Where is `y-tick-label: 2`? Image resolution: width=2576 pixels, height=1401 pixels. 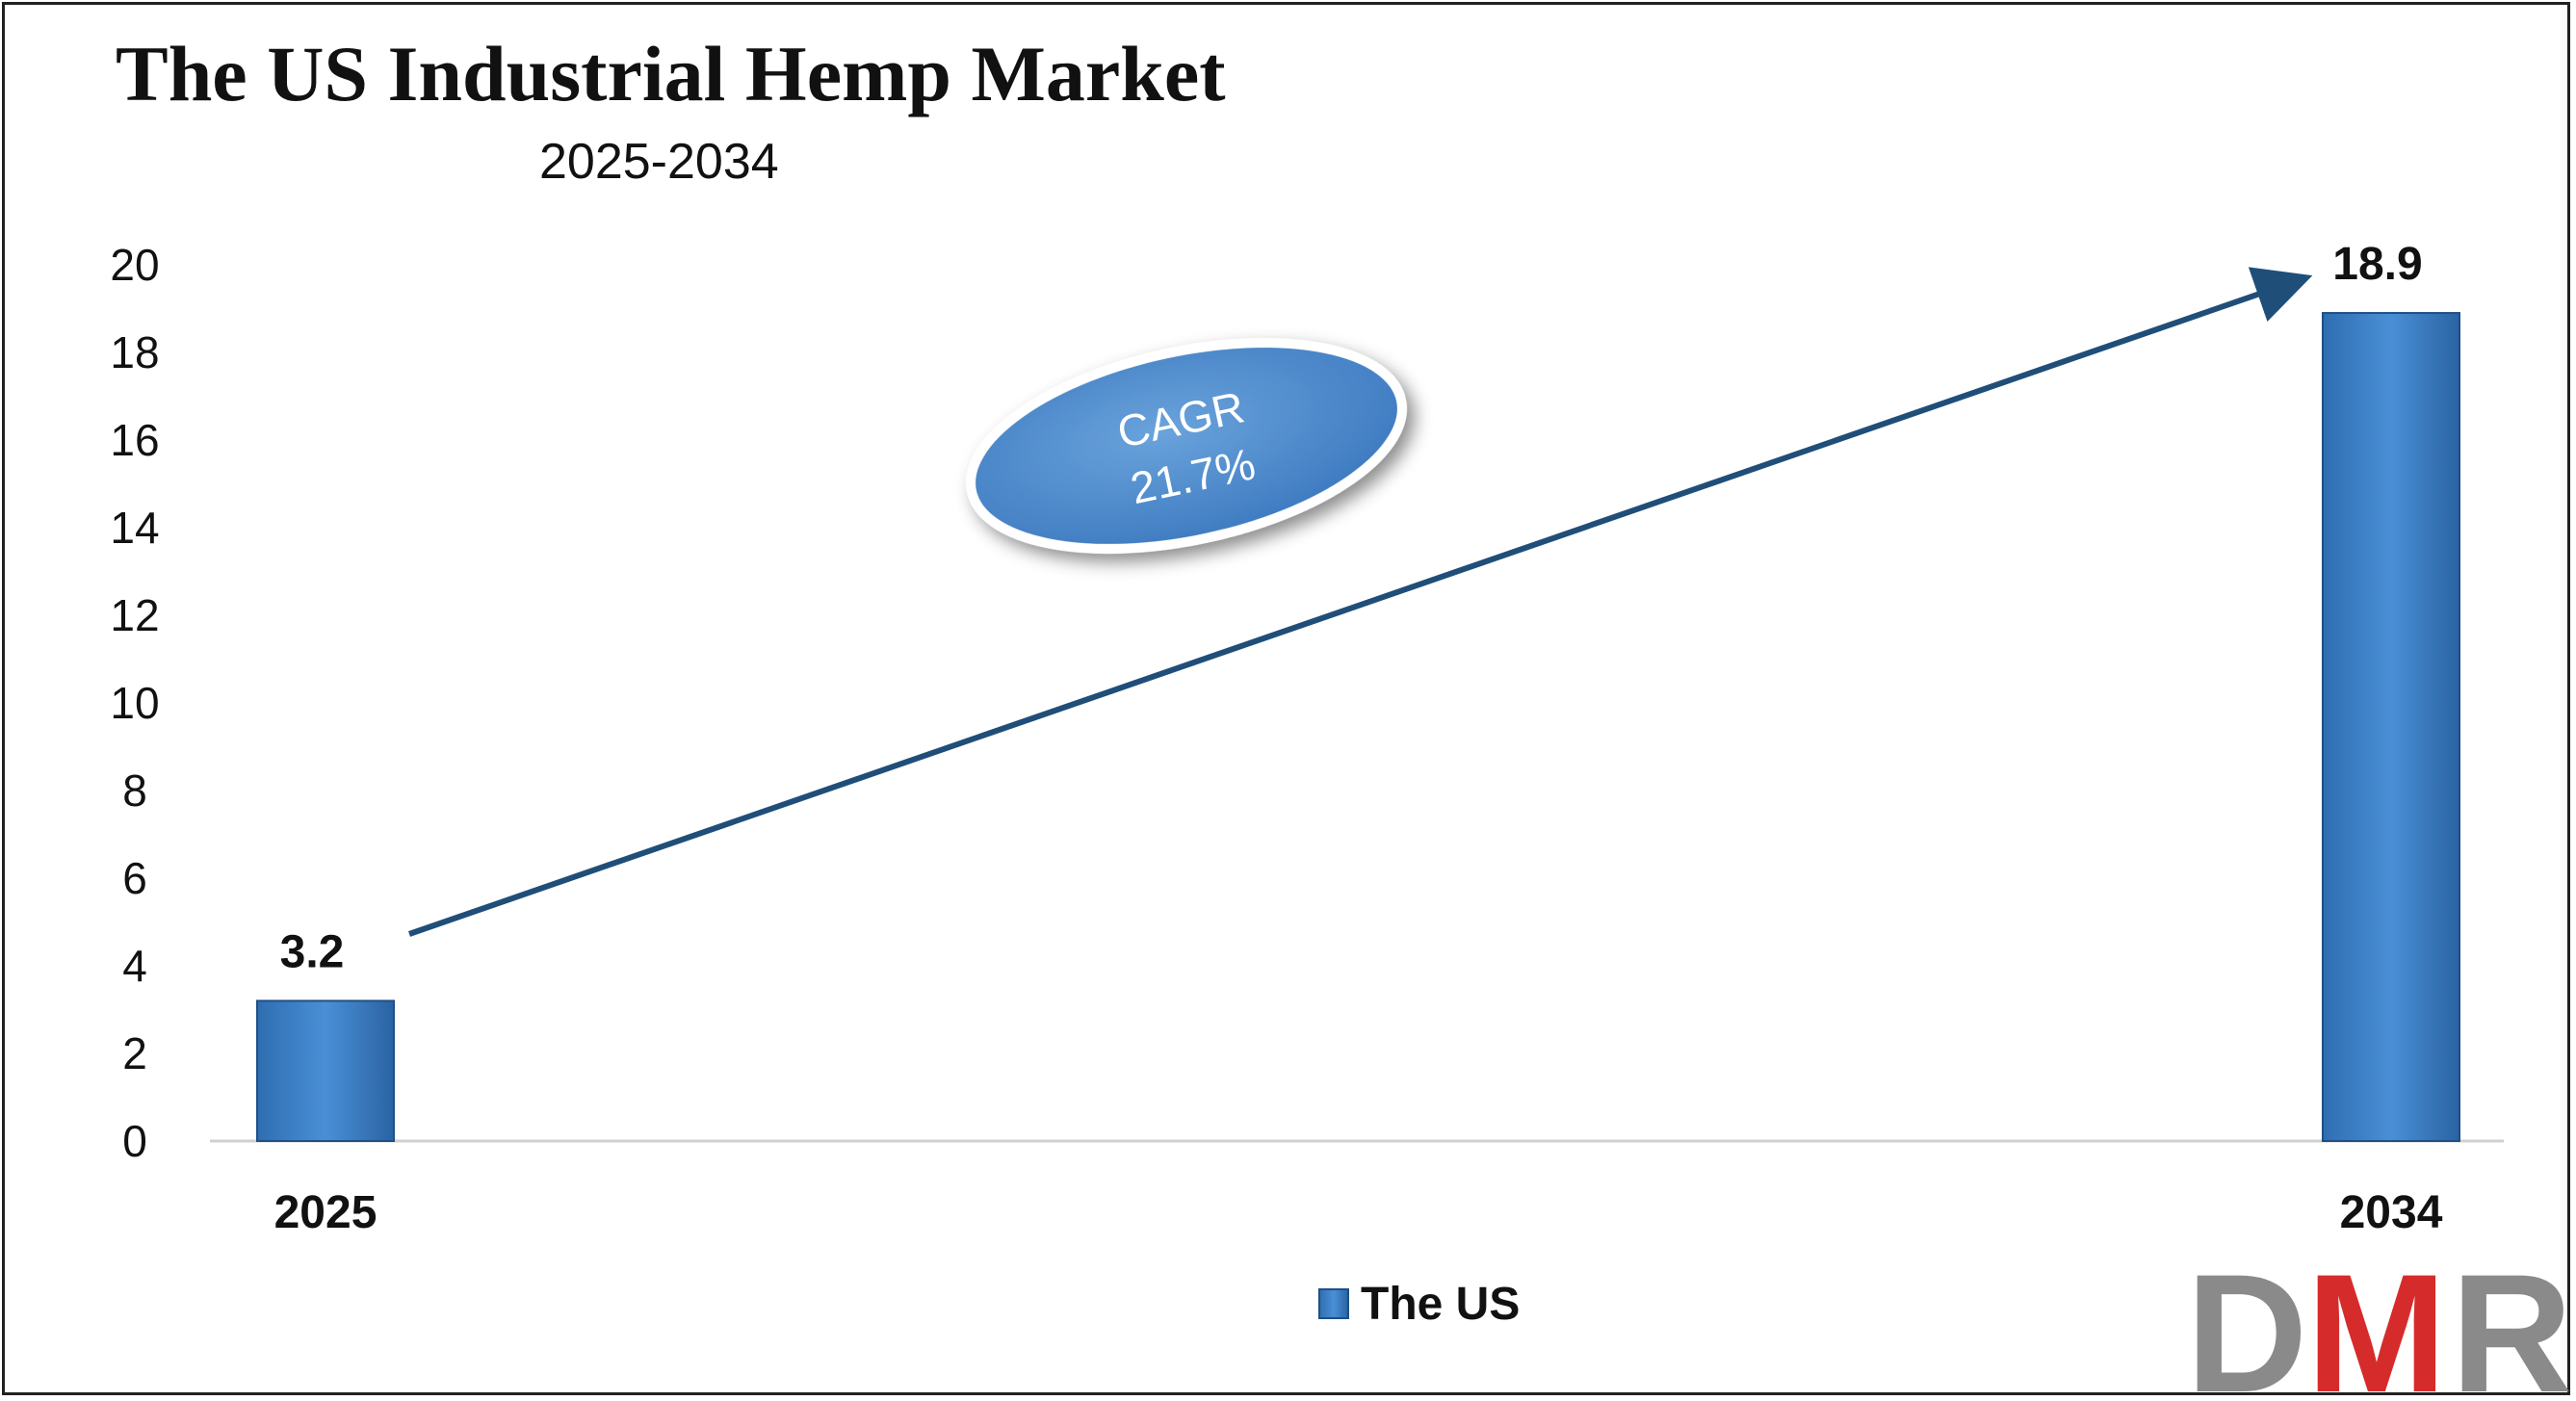 y-tick-label: 2 is located at coordinates (134, 1053).